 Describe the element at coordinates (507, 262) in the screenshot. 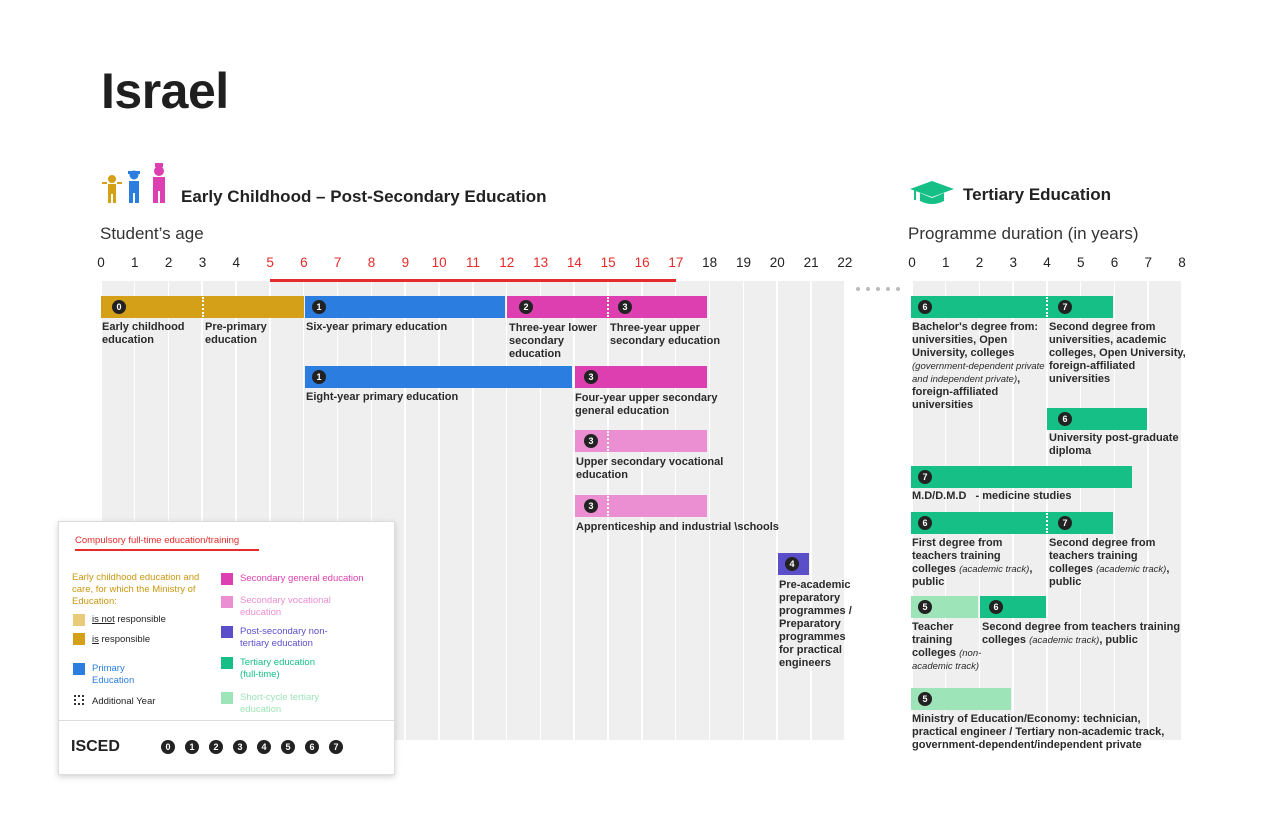

I see `age-tick: 12` at that location.